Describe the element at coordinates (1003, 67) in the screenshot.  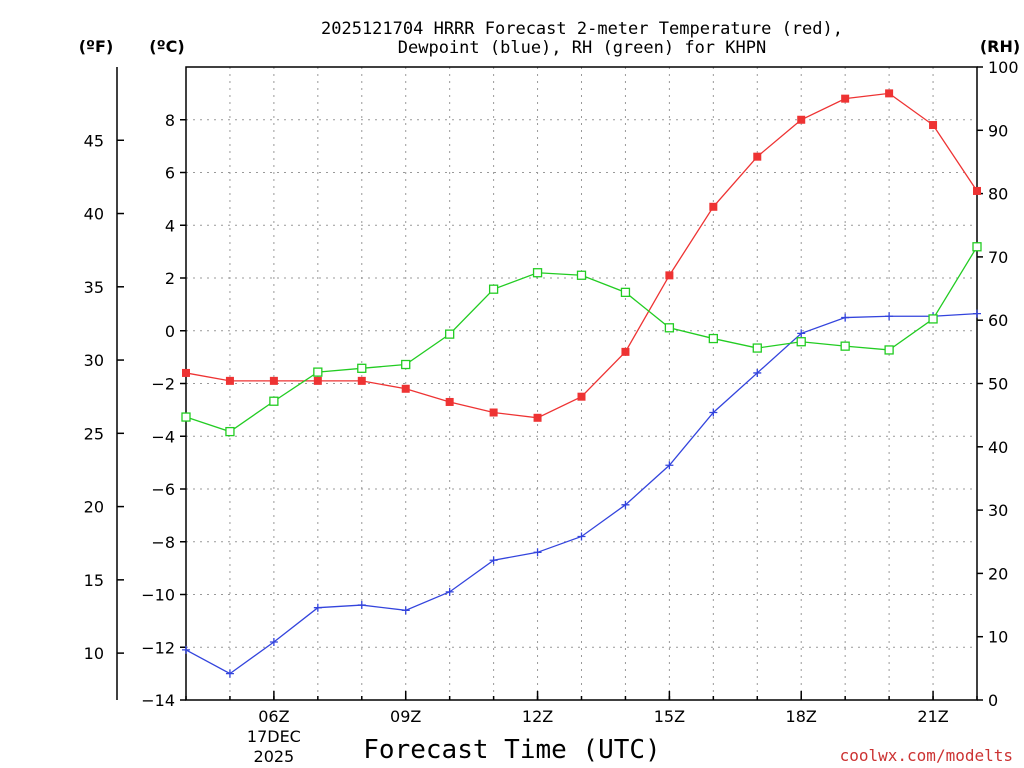
I see `rh-tick-label: 100` at that location.